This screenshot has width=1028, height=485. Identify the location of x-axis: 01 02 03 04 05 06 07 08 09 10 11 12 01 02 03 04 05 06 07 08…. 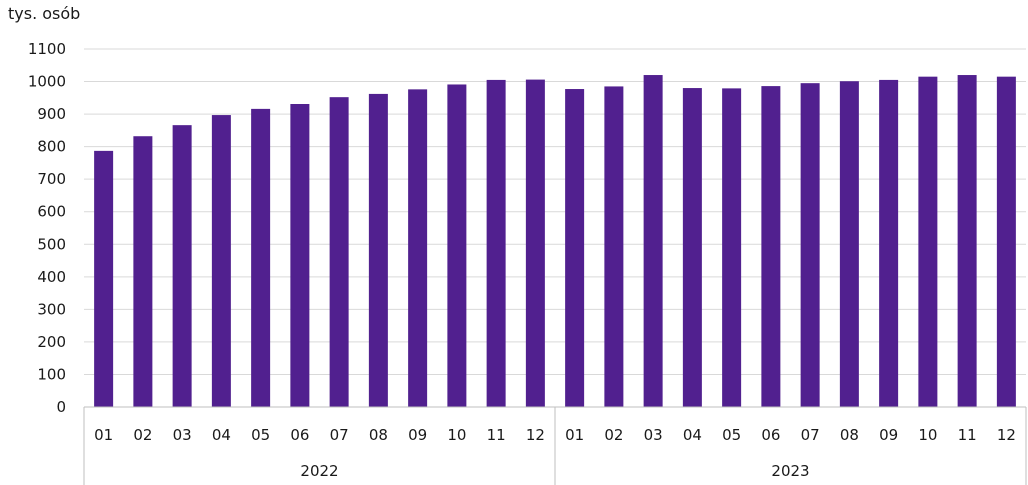
(555, 445).